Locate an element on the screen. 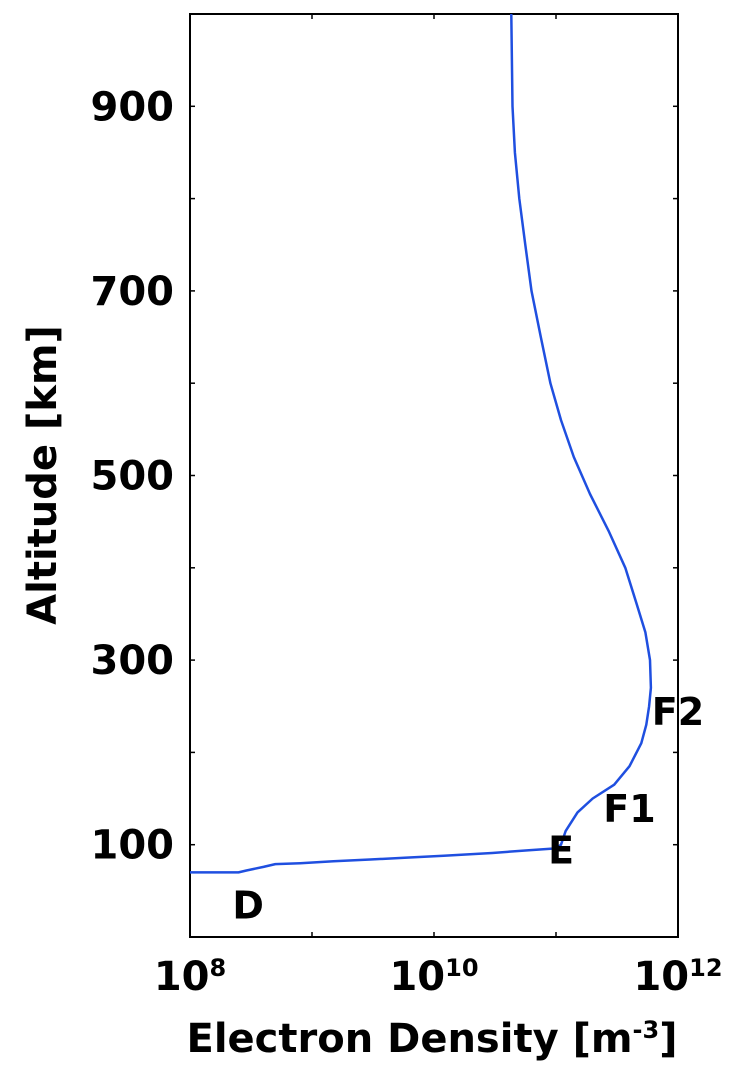  x-tick-exponent: 12 is located at coordinates (705, 968).